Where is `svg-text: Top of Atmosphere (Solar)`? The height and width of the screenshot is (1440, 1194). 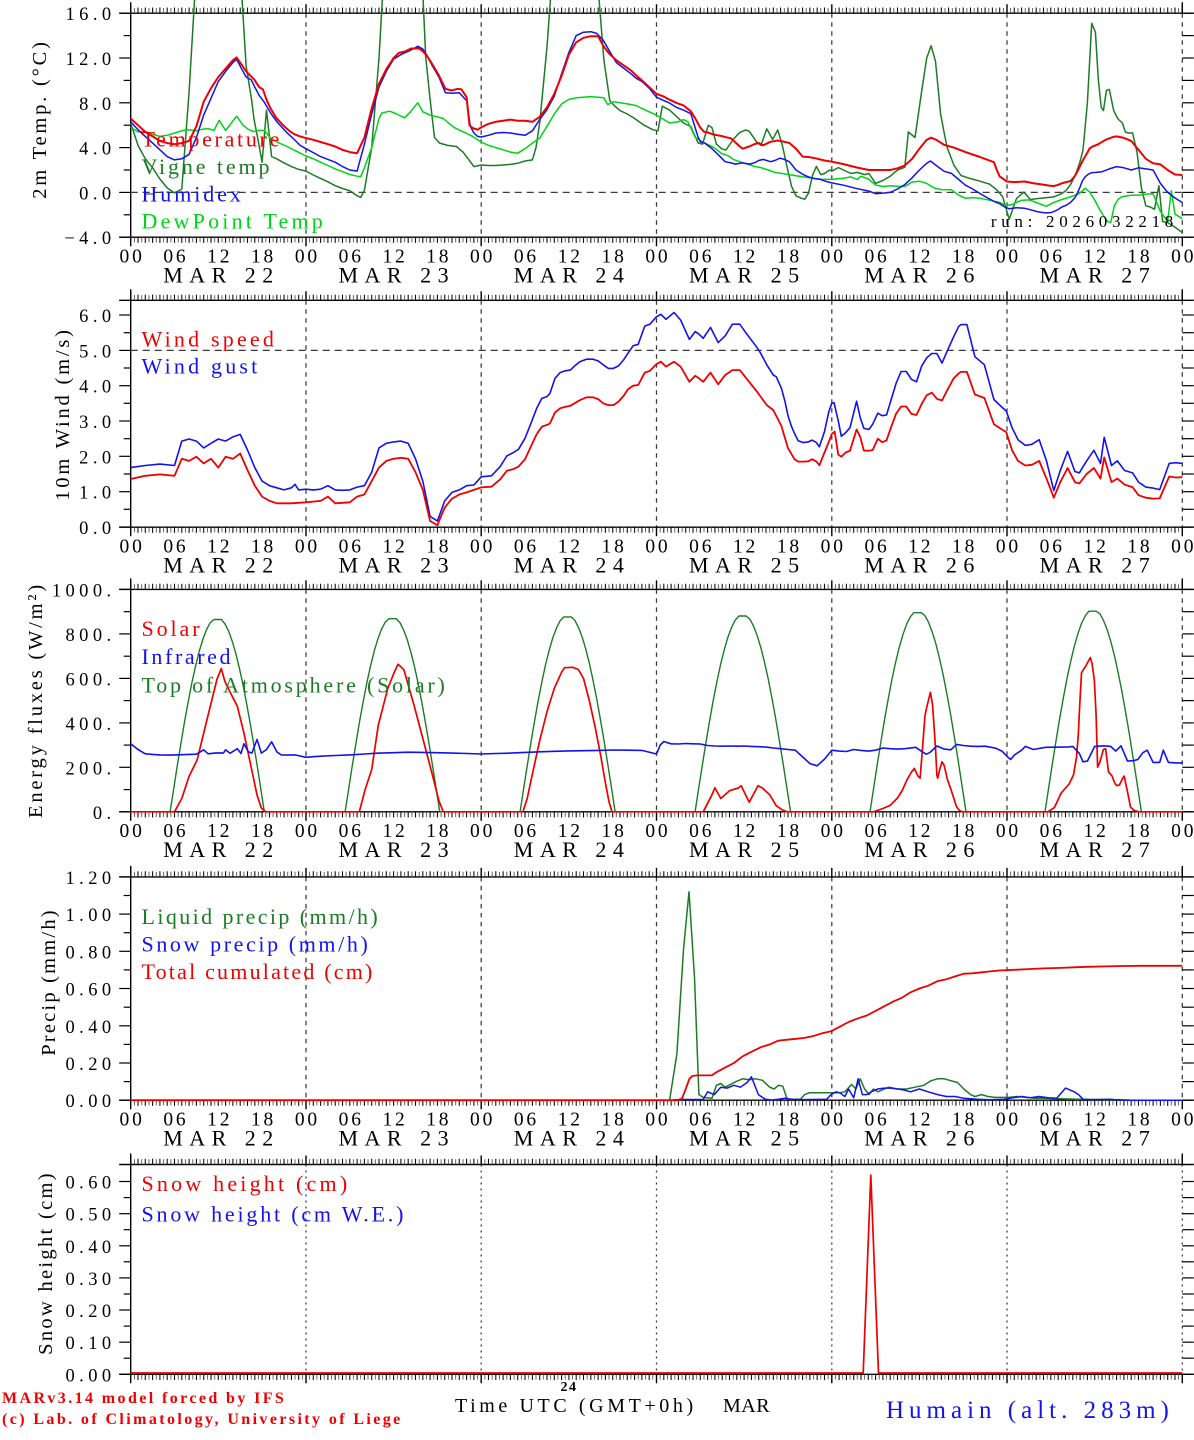 svg-text: Top of Atmosphere (Solar) is located at coordinates (295, 684).